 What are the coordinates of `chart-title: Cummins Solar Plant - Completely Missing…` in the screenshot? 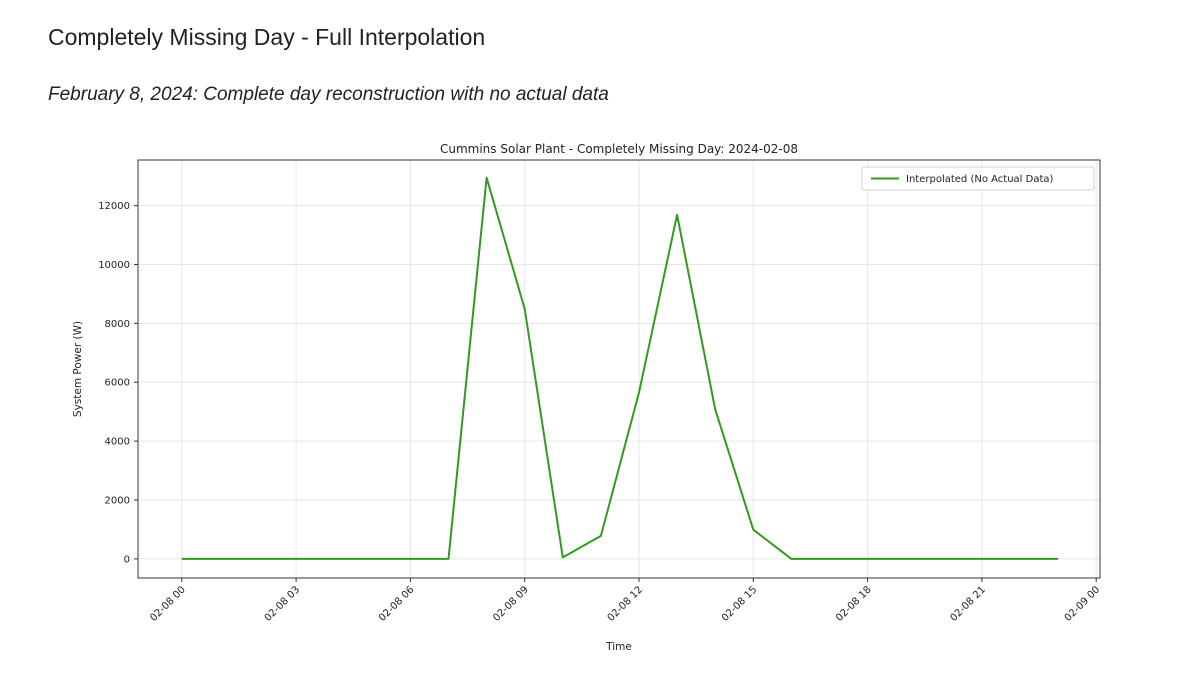 It's located at (619, 149).